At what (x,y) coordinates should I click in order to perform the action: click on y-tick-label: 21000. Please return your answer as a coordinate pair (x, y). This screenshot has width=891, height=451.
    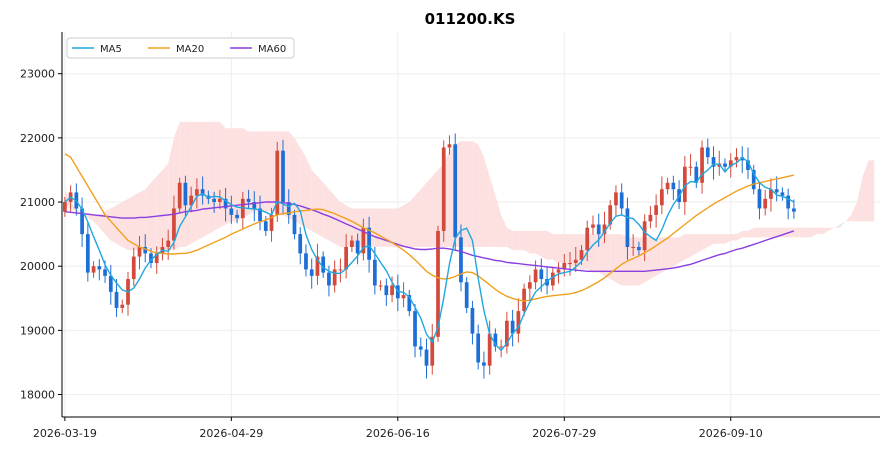
    Looking at the image, I should click on (37, 202).